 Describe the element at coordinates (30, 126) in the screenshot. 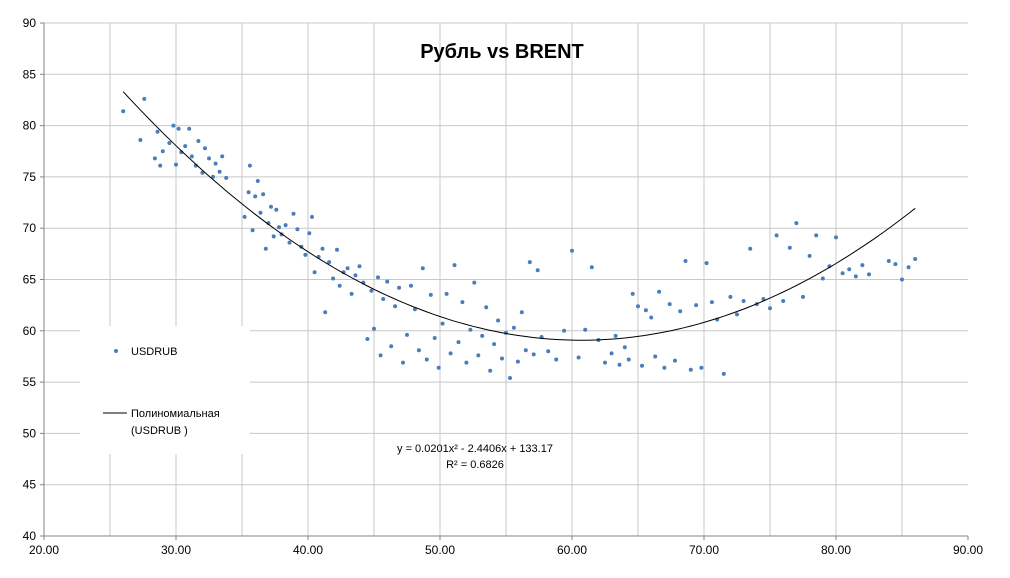

I see `y-tick-label: 80` at that location.